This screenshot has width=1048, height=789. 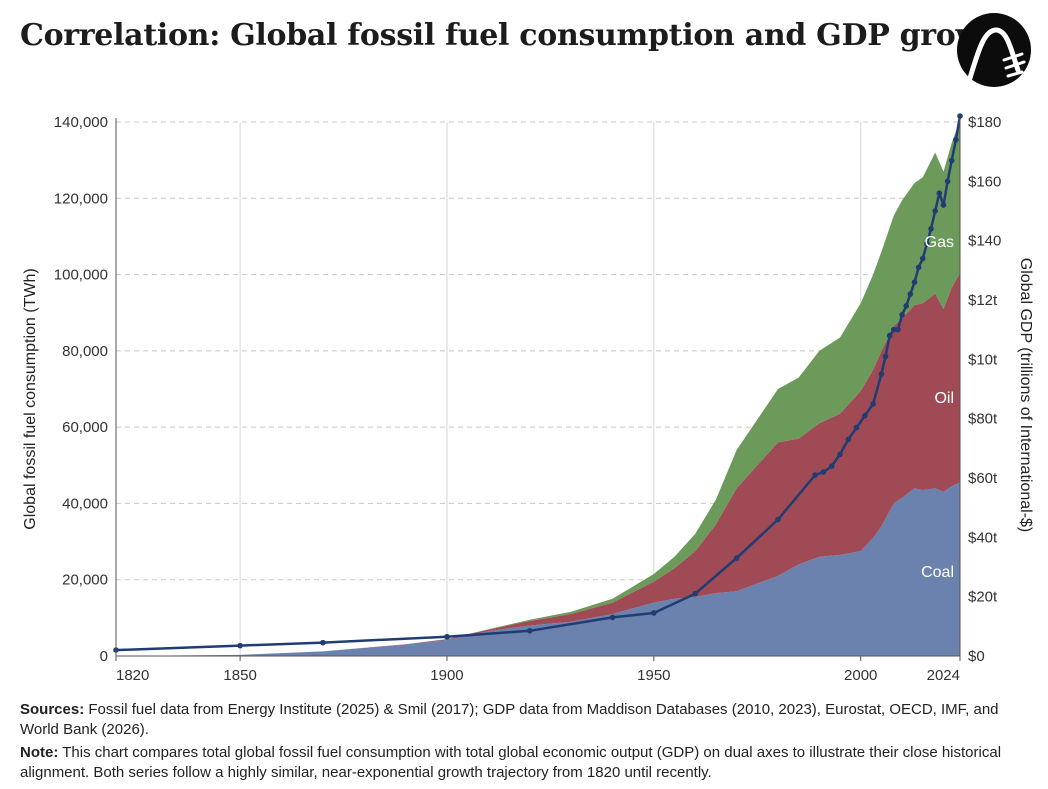 What do you see at coordinates (943, 675) in the screenshot?
I see `x-tick-label: 2024` at bounding box center [943, 675].